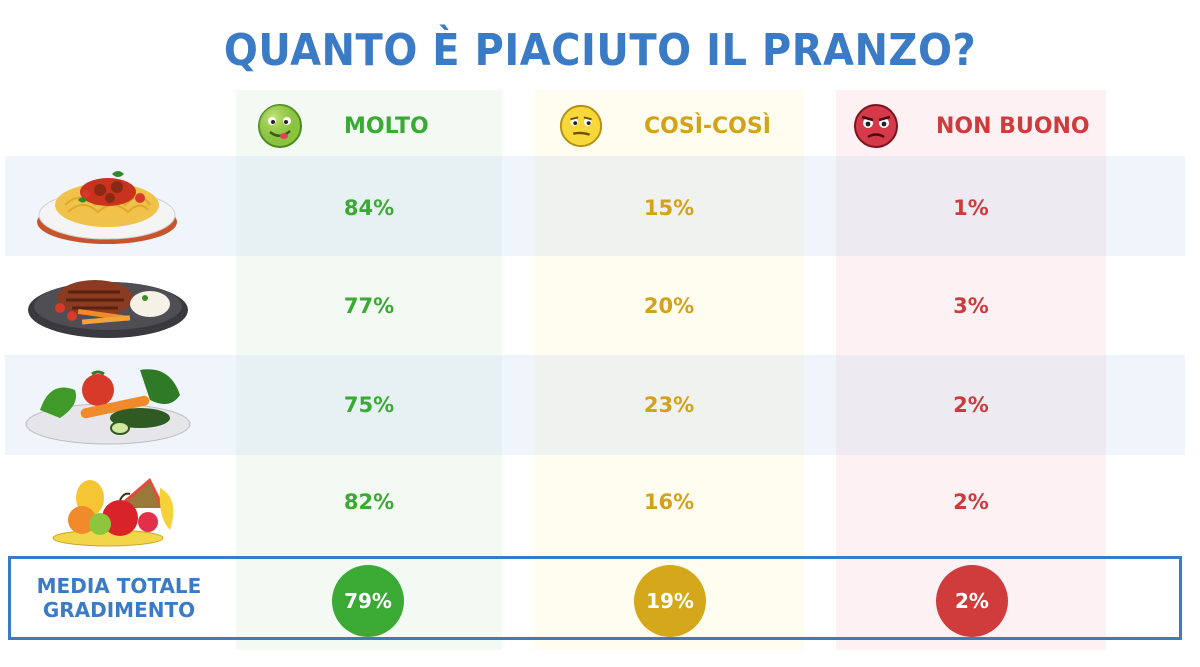  I want to click on cell-row4-non-buono: 2%, so click(971, 502).